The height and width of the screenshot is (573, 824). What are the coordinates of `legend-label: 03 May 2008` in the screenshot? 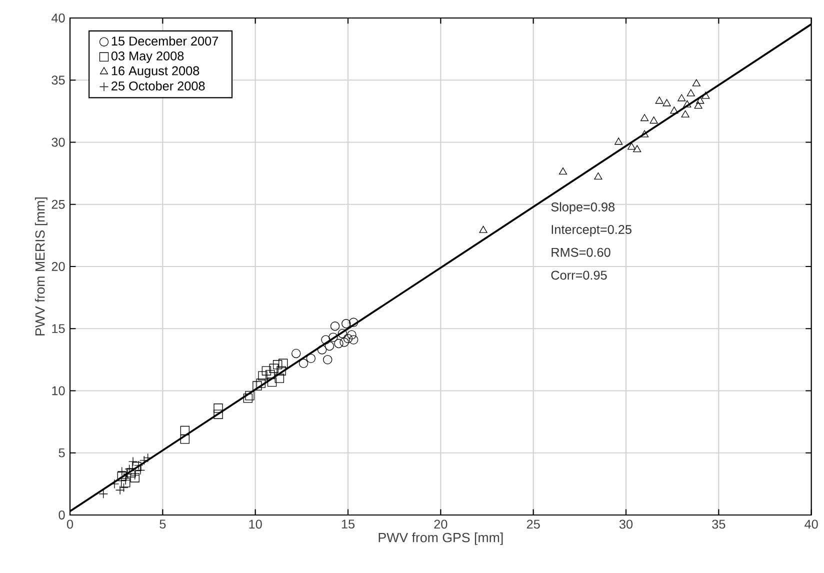 It's located at (147, 57).